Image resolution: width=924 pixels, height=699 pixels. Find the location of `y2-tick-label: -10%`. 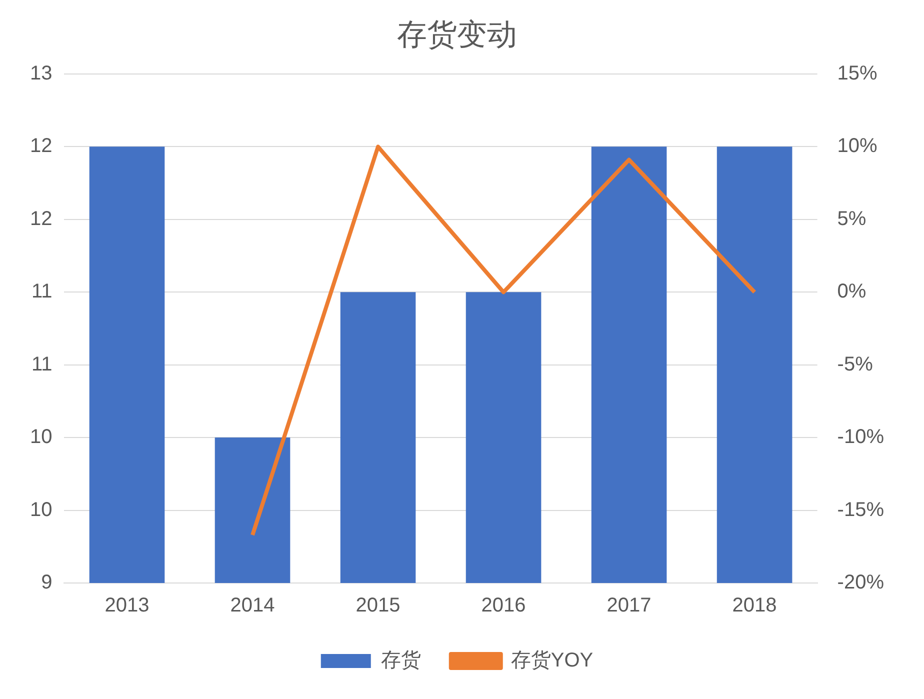

y2-tick-label: -10% is located at coordinates (860, 437).